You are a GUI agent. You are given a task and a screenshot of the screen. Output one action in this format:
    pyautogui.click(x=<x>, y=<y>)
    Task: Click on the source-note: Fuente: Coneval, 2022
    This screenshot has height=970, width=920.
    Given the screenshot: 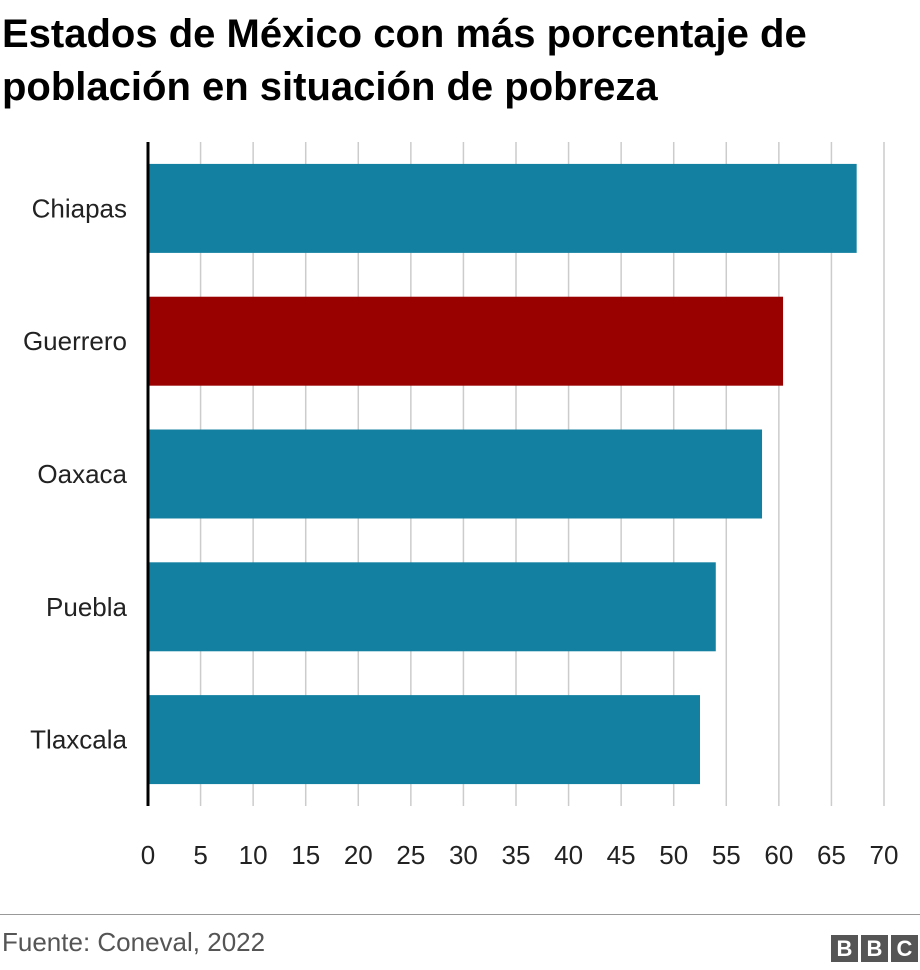 What is the action you would take?
    pyautogui.click(x=134, y=942)
    